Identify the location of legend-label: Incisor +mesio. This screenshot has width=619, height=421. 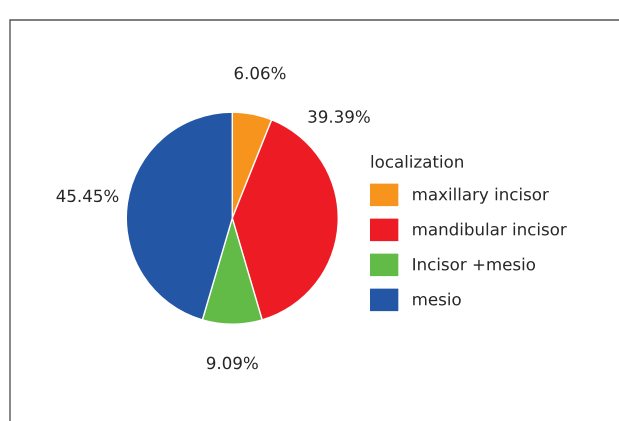
(474, 264).